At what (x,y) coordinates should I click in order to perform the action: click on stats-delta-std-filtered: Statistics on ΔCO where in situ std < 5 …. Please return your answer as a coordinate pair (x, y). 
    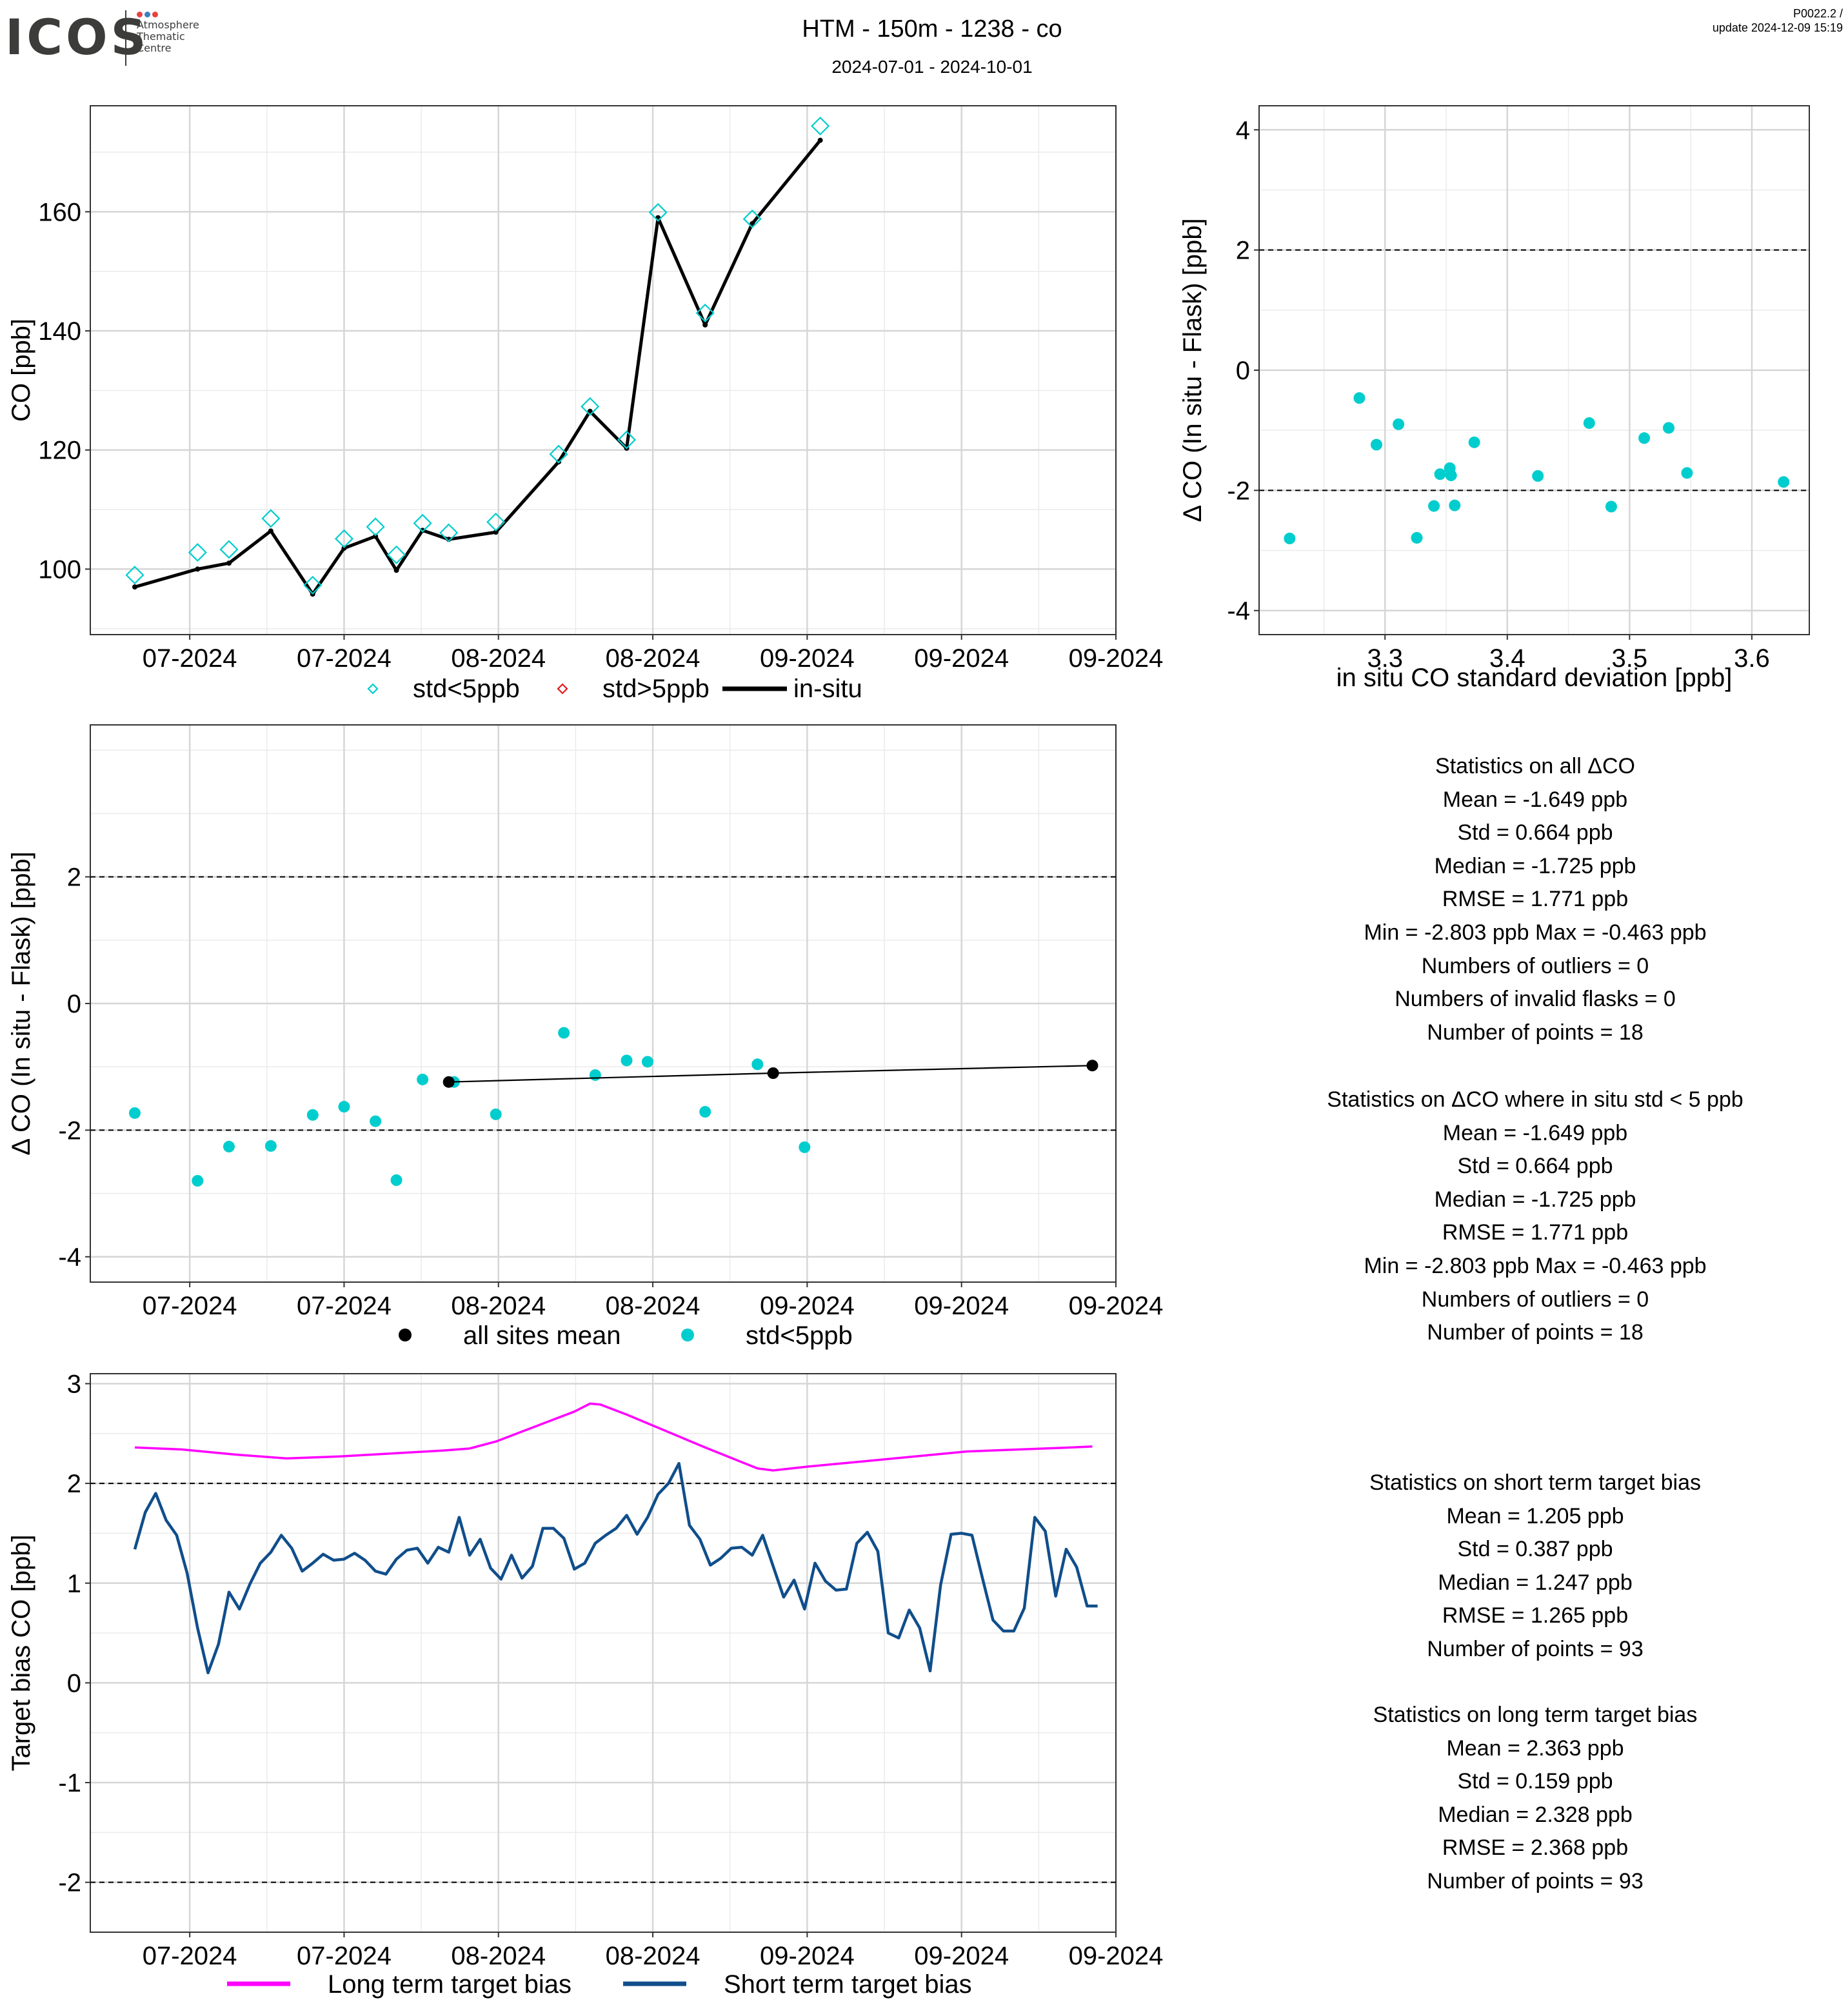
    Looking at the image, I should click on (1535, 1216).